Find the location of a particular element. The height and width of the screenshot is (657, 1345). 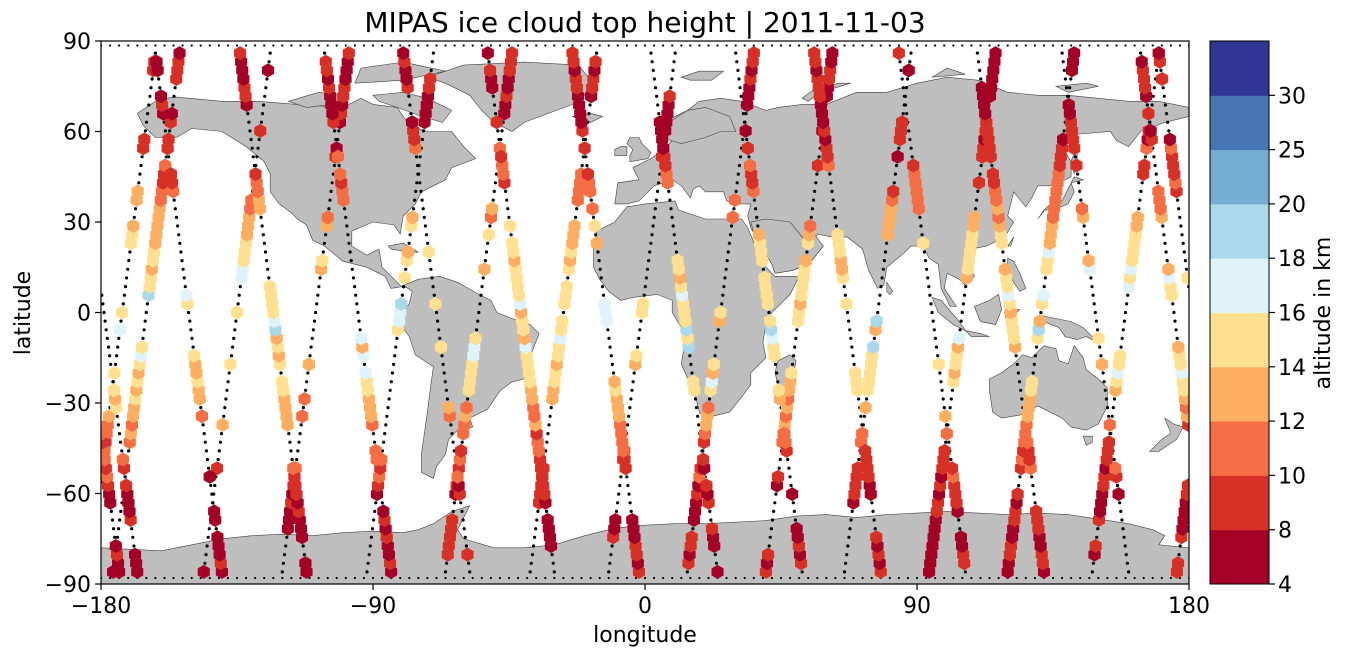

land-africa is located at coordinates (696, 309).